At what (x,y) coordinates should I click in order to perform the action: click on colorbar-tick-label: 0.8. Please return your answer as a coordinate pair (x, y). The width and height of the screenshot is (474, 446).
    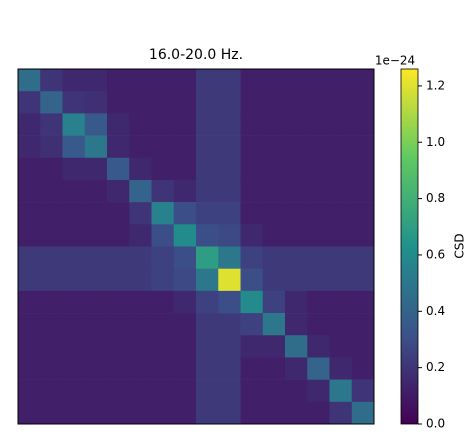
    Looking at the image, I should click on (435, 198).